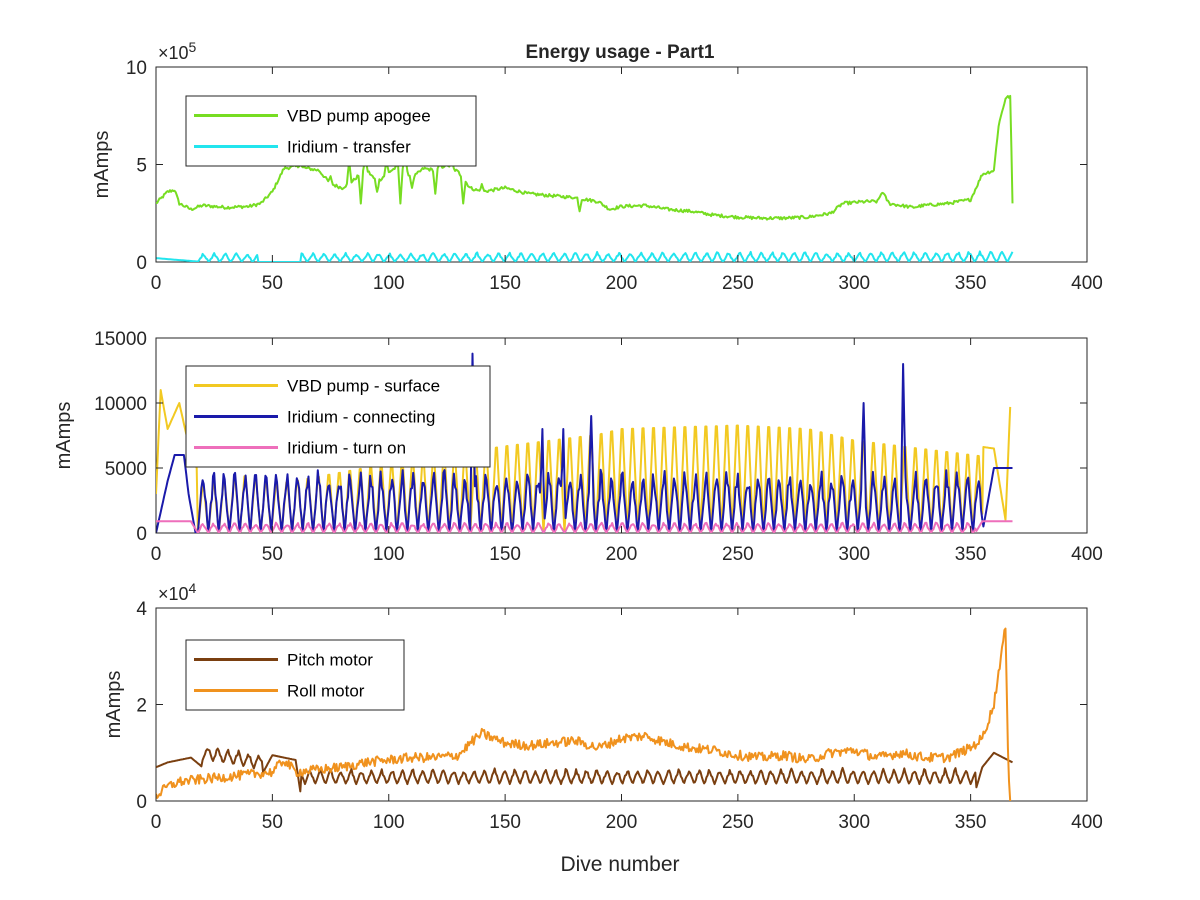 Image resolution: width=1200 pixels, height=900 pixels. I want to click on y-tick-label: 5000, so click(126, 469).